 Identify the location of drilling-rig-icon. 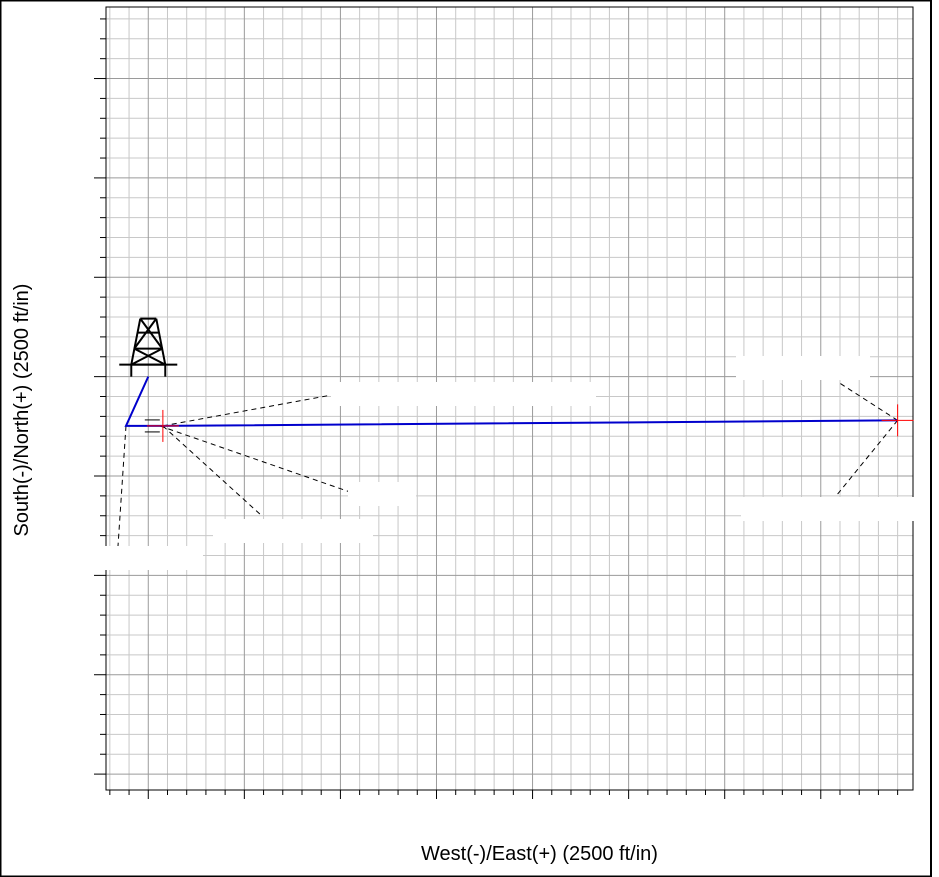
(148, 347).